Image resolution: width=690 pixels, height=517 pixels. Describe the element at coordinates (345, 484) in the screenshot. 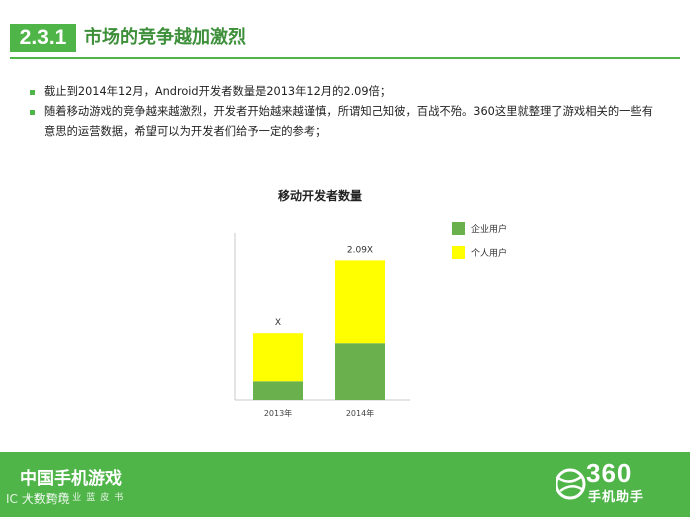

I see `slide-footer: 中国手机游戏 ICC产业蓝皮书` at that location.